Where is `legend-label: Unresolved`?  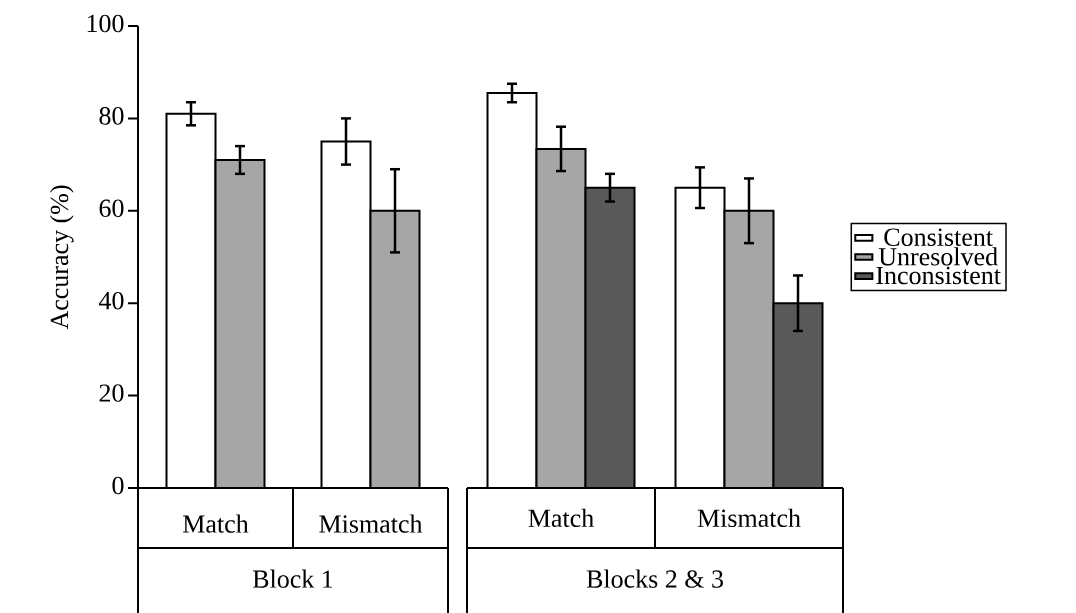
legend-label: Unresolved is located at coordinates (938, 256).